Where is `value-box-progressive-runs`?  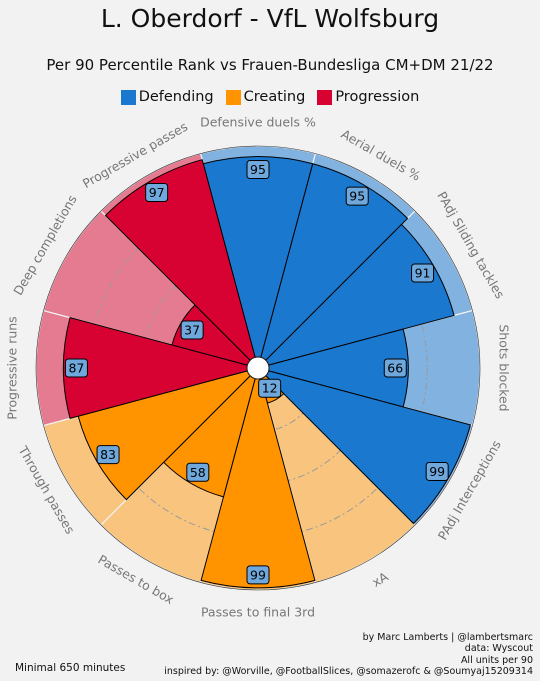 value-box-progressive-runs is located at coordinates (76, 368).